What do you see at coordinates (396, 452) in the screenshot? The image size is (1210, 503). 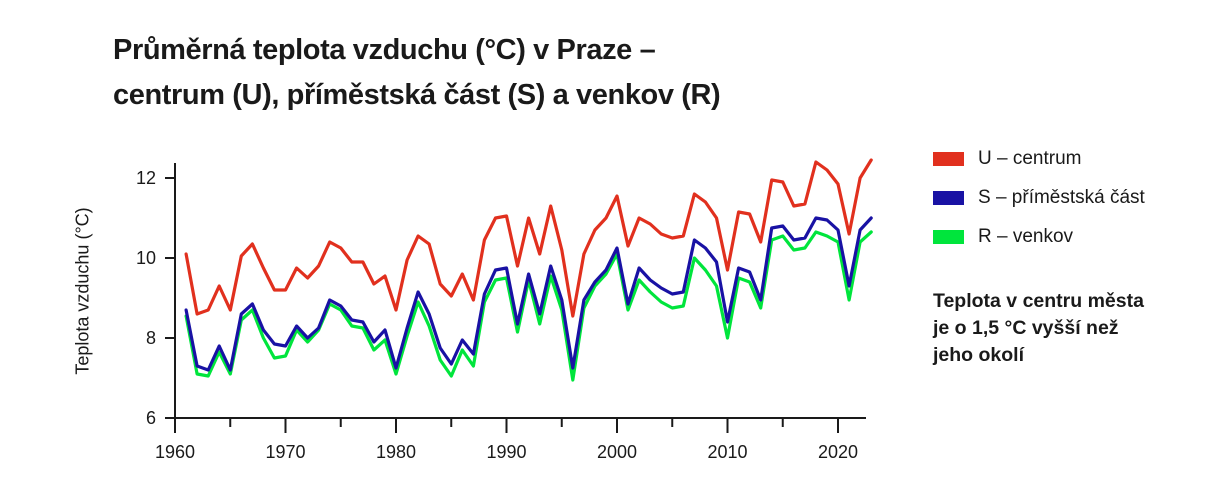 I see `x-tick-label-1980: 1980` at bounding box center [396, 452].